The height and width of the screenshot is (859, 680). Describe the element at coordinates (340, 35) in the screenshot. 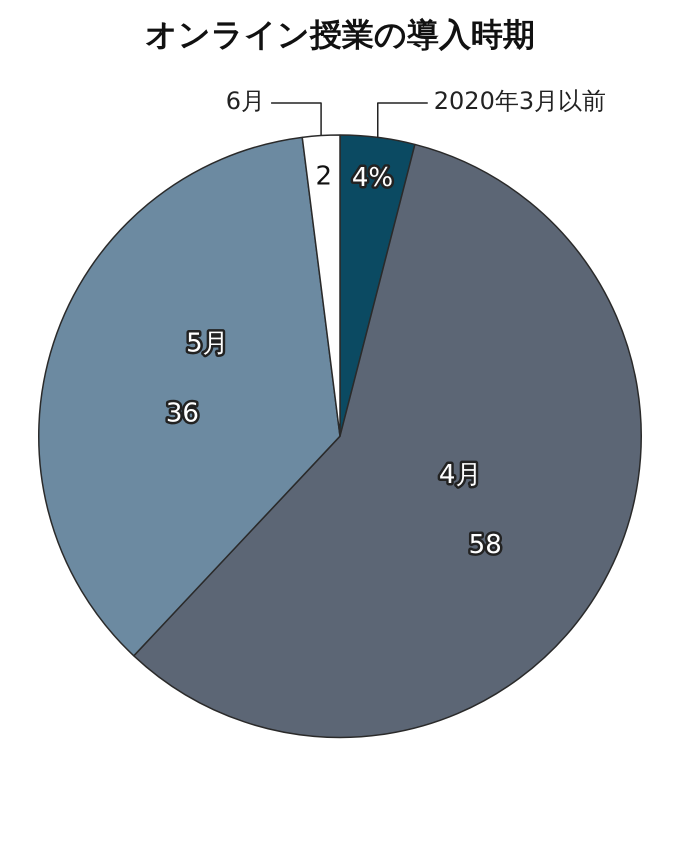

I see `chart-title: オンライン授業の導入時期` at that location.